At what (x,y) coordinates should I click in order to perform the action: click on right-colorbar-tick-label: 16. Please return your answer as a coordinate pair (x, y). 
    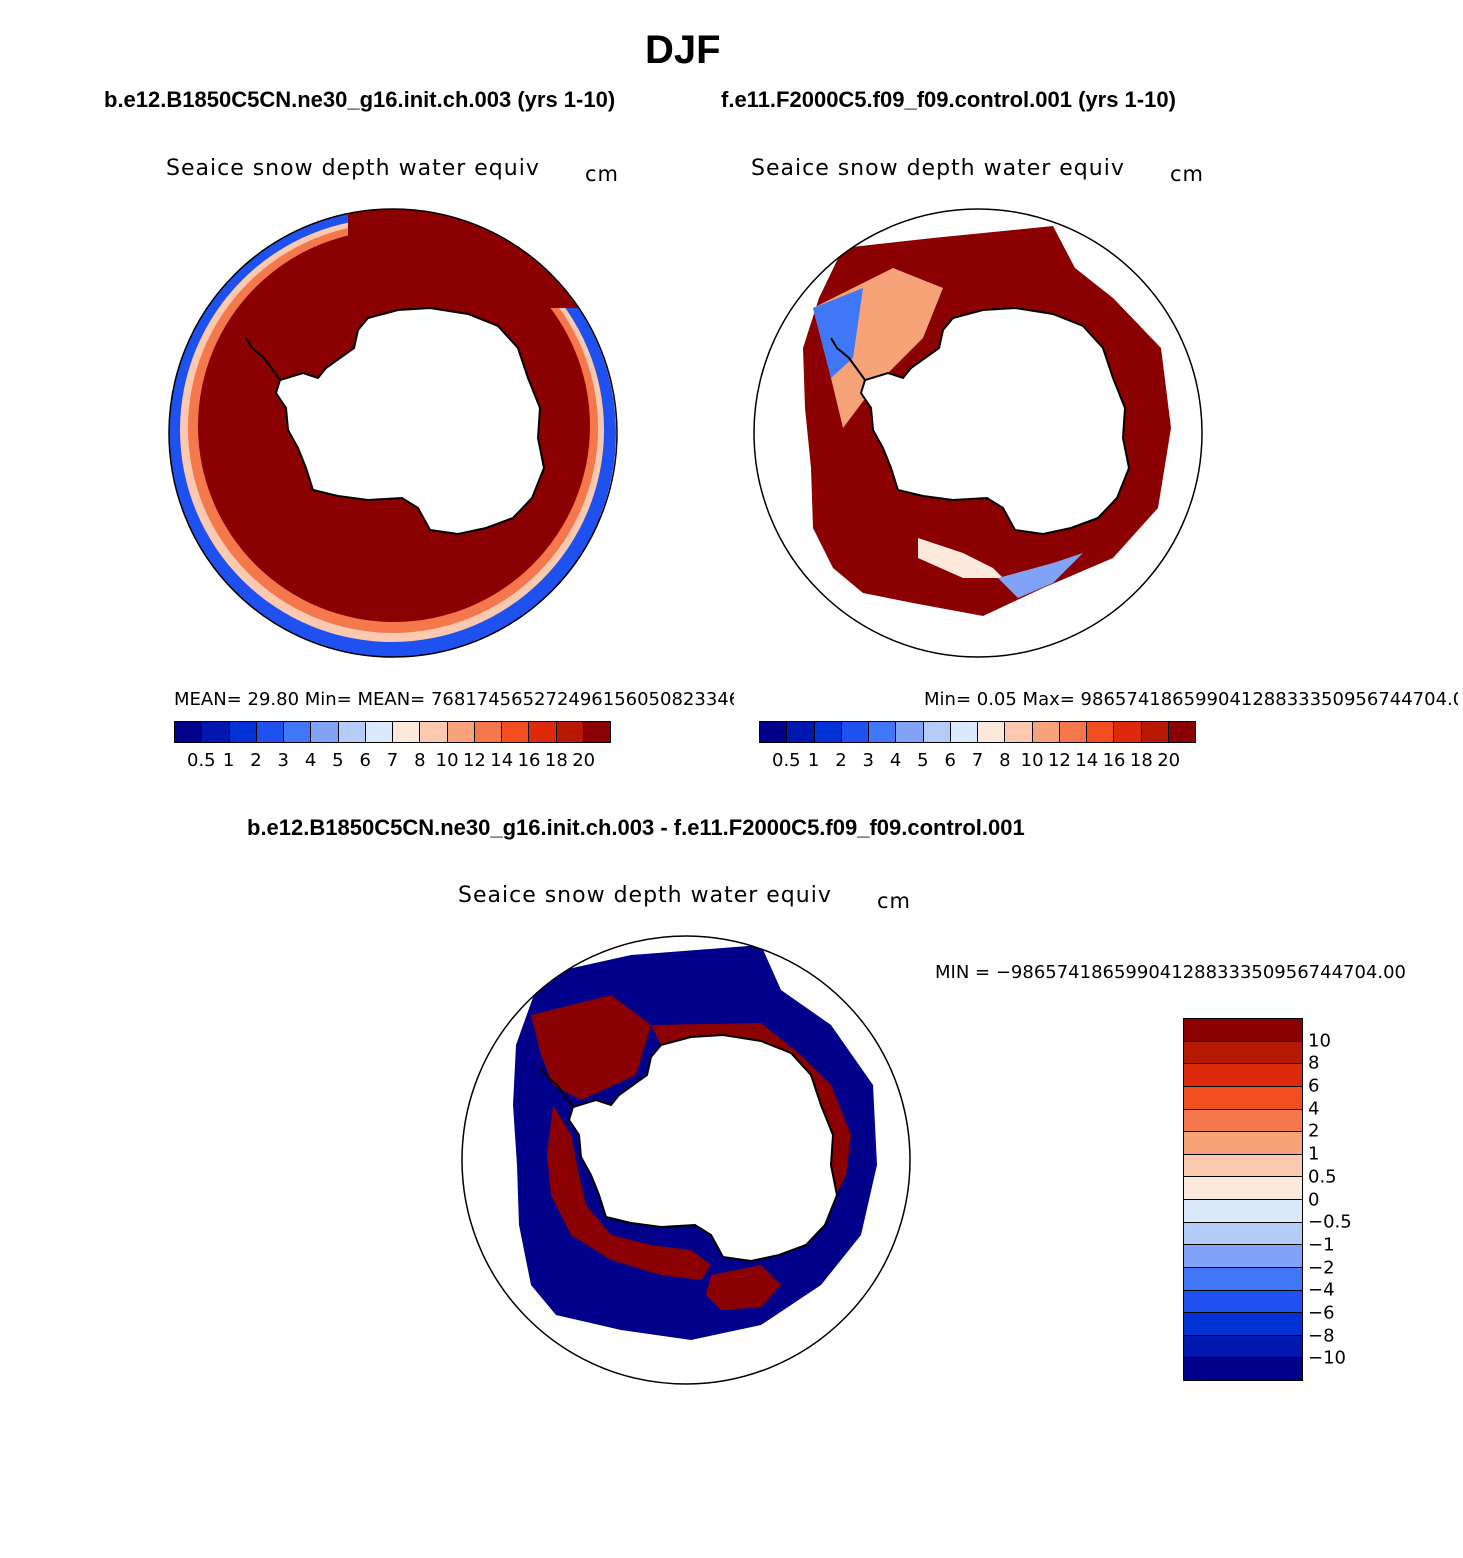
    Looking at the image, I should click on (1114, 760).